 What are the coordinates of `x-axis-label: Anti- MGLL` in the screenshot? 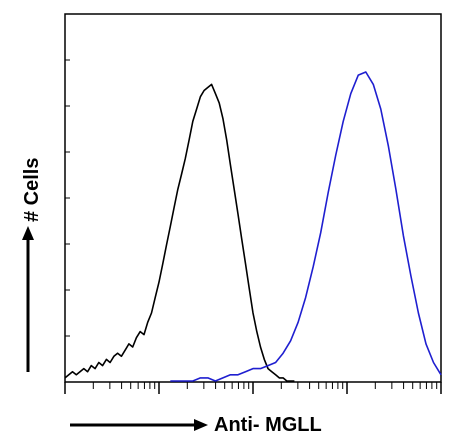 It's located at (268, 425).